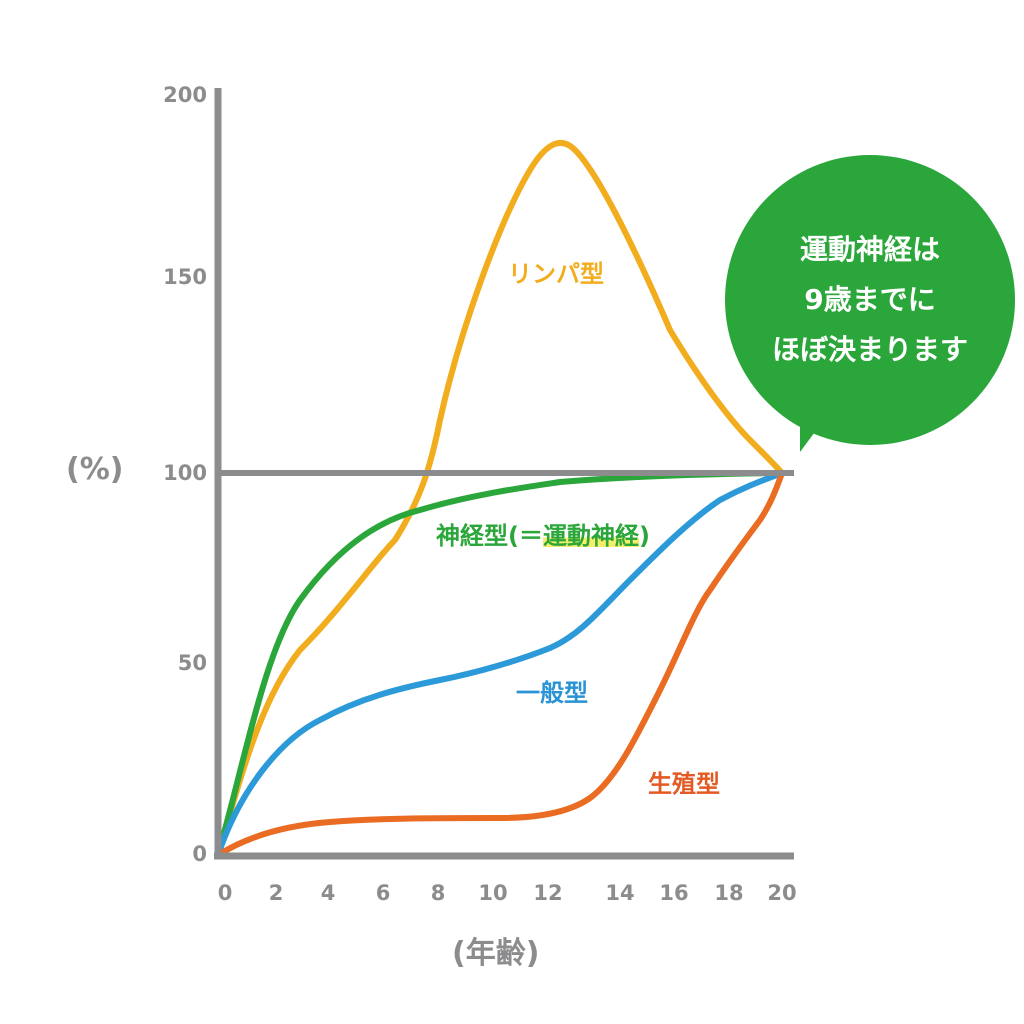 This screenshot has height=1024, width=1024. What do you see at coordinates (548, 893) in the screenshot?
I see `x-tick-12: 12` at bounding box center [548, 893].